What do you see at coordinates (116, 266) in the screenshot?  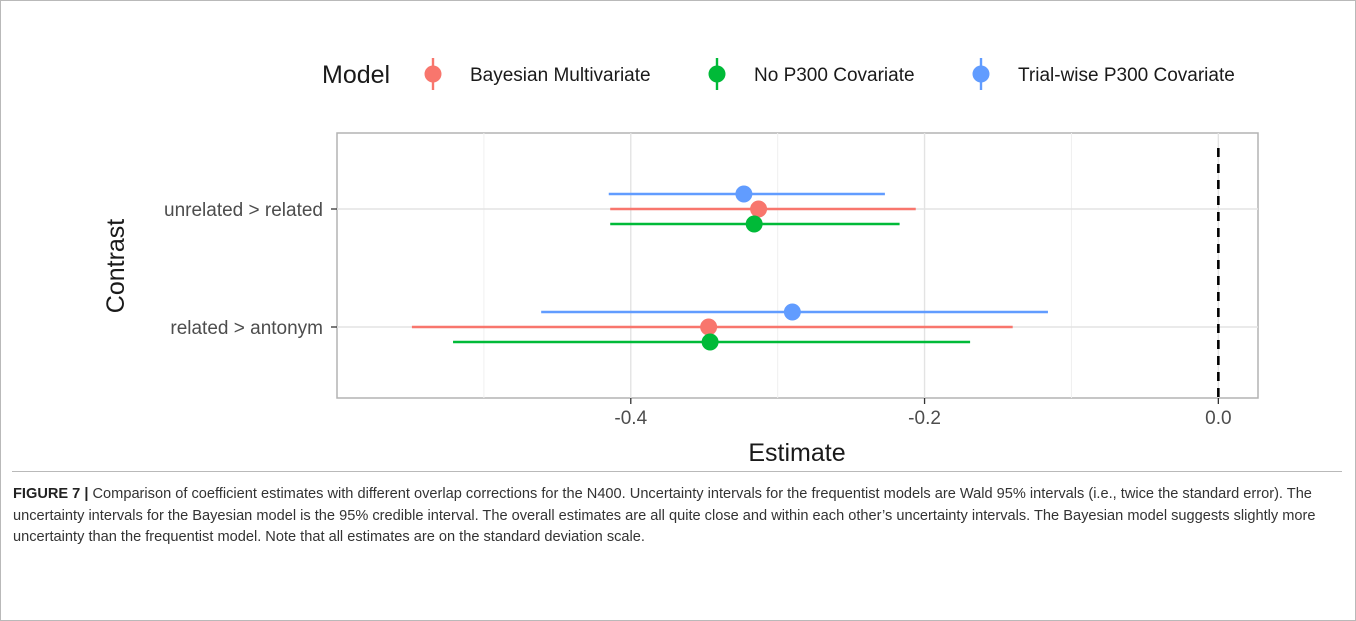 I see `y-axis-title: Contrast` at bounding box center [116, 266].